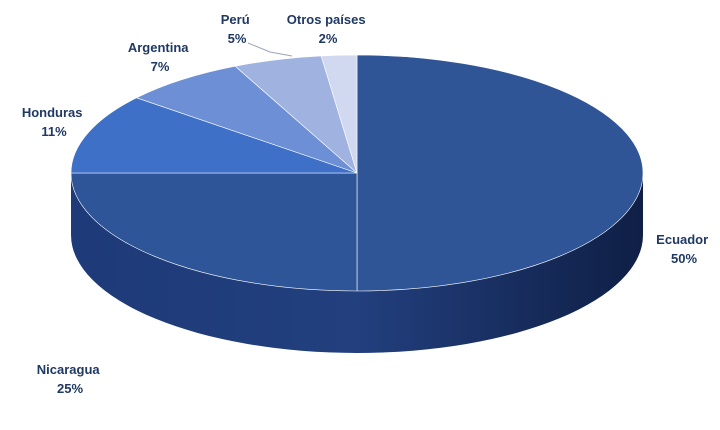 This screenshot has width=720, height=430. What do you see at coordinates (214, 135) in the screenshot?
I see `pie-slice-honduras` at bounding box center [214, 135].